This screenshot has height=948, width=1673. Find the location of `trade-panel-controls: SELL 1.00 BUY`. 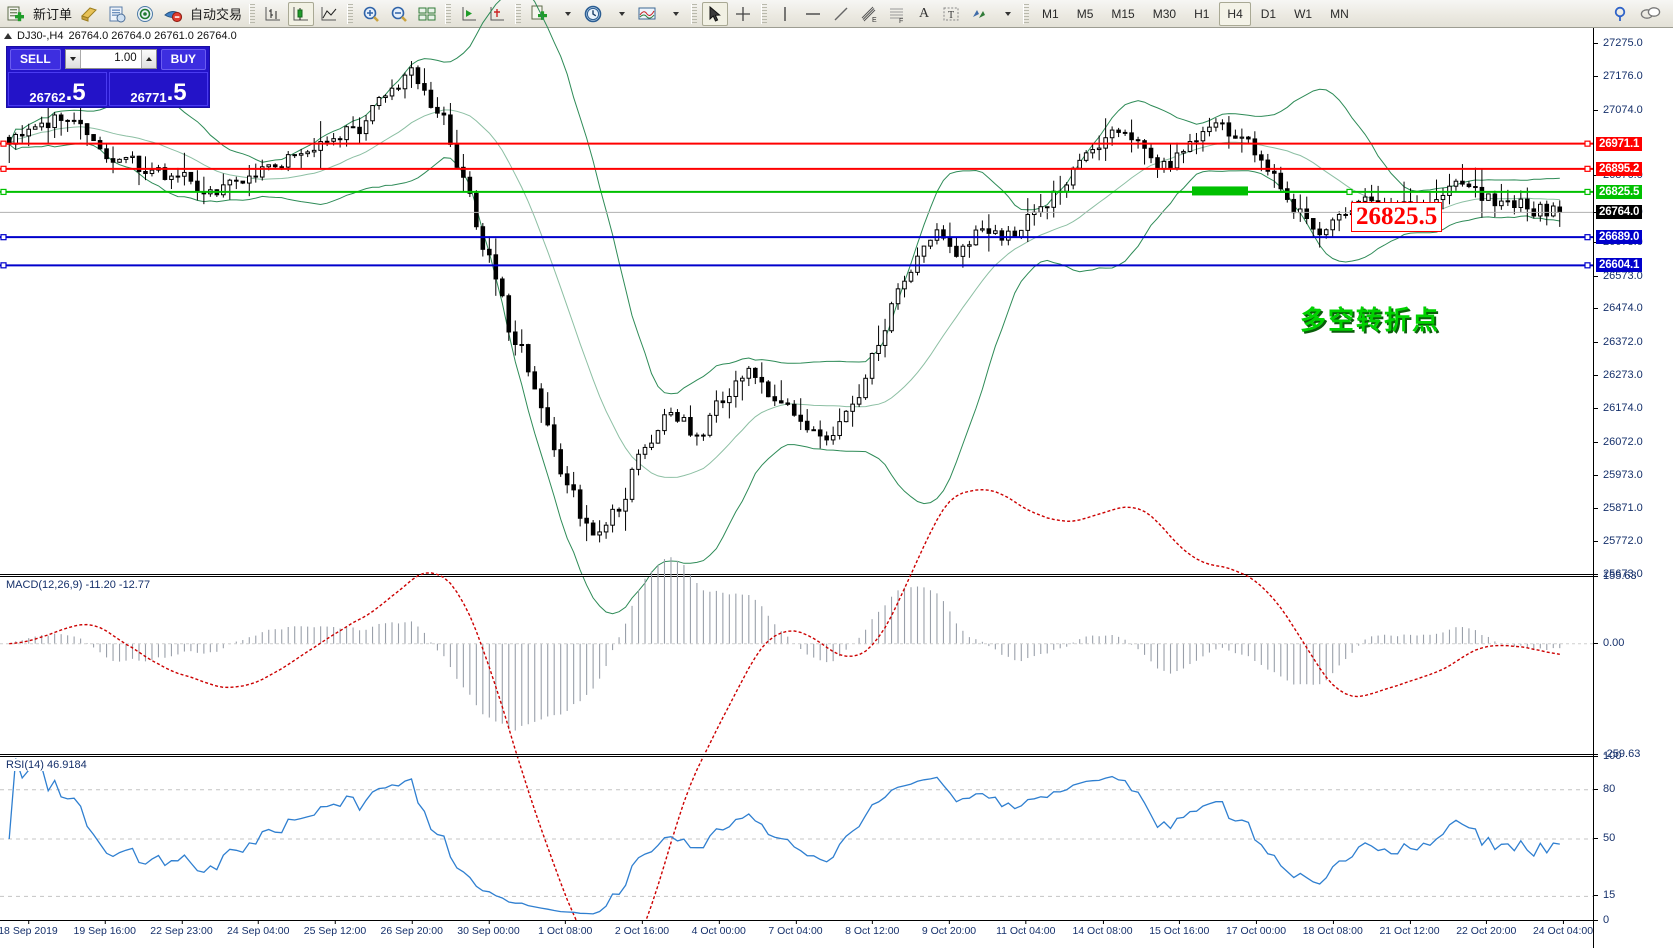

trade-panel-controls: SELL 1.00 BUY is located at coordinates (108, 59).